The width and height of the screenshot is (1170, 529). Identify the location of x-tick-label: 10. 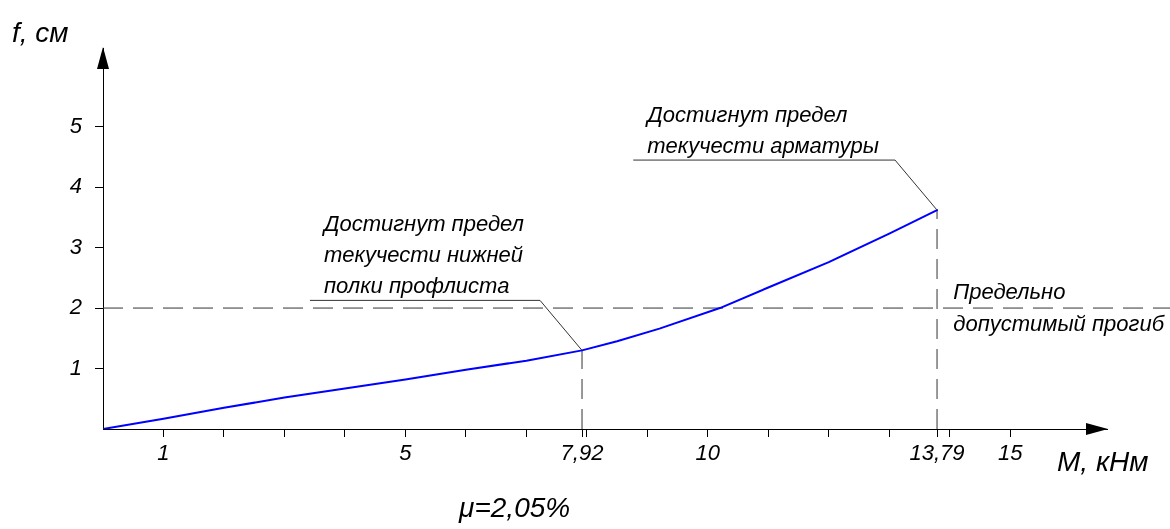
(708, 453).